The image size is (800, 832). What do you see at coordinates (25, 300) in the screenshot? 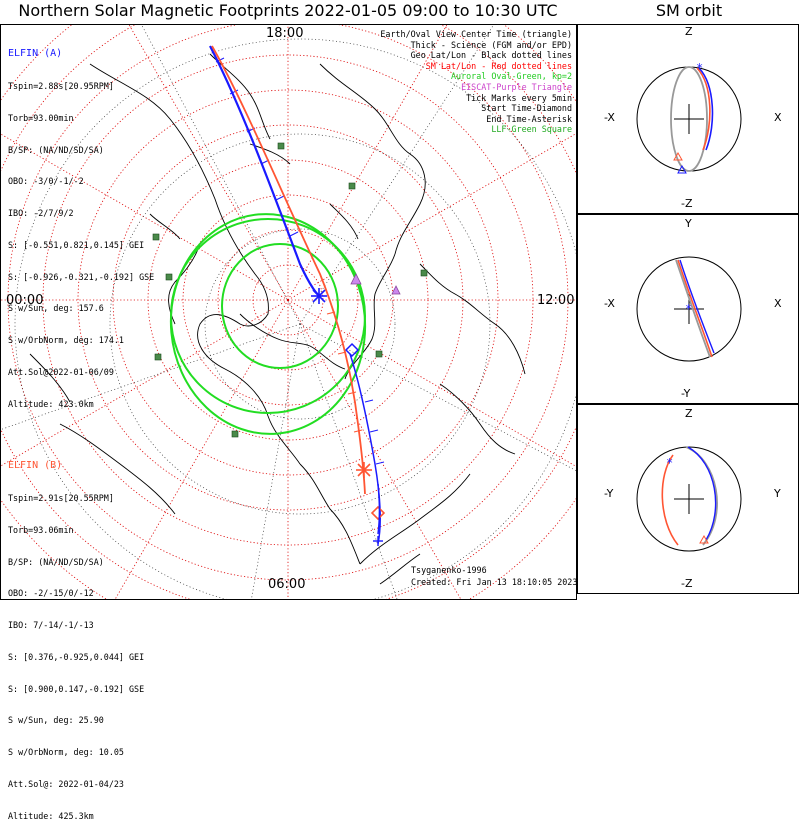
I see `time-label-left: 00:00` at bounding box center [25, 300].